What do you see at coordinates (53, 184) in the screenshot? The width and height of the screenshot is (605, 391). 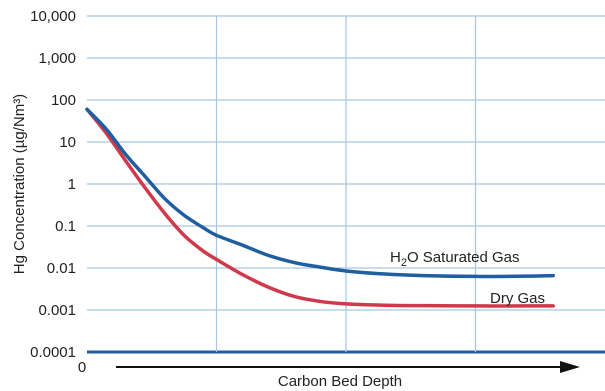 I see `y-tick-labels: 10,000 1,000 100 10 1 0.1 0.01 0.001 0.0001` at bounding box center [53, 184].